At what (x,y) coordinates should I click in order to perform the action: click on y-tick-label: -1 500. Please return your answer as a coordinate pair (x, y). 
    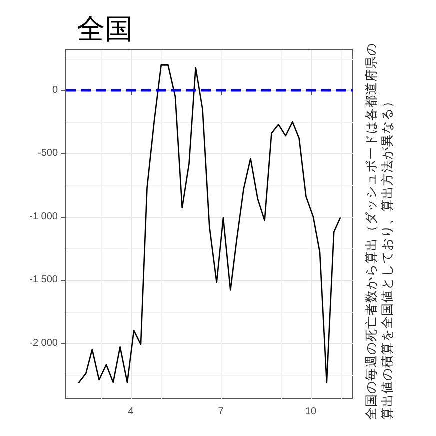
    Looking at the image, I should click on (44, 280).